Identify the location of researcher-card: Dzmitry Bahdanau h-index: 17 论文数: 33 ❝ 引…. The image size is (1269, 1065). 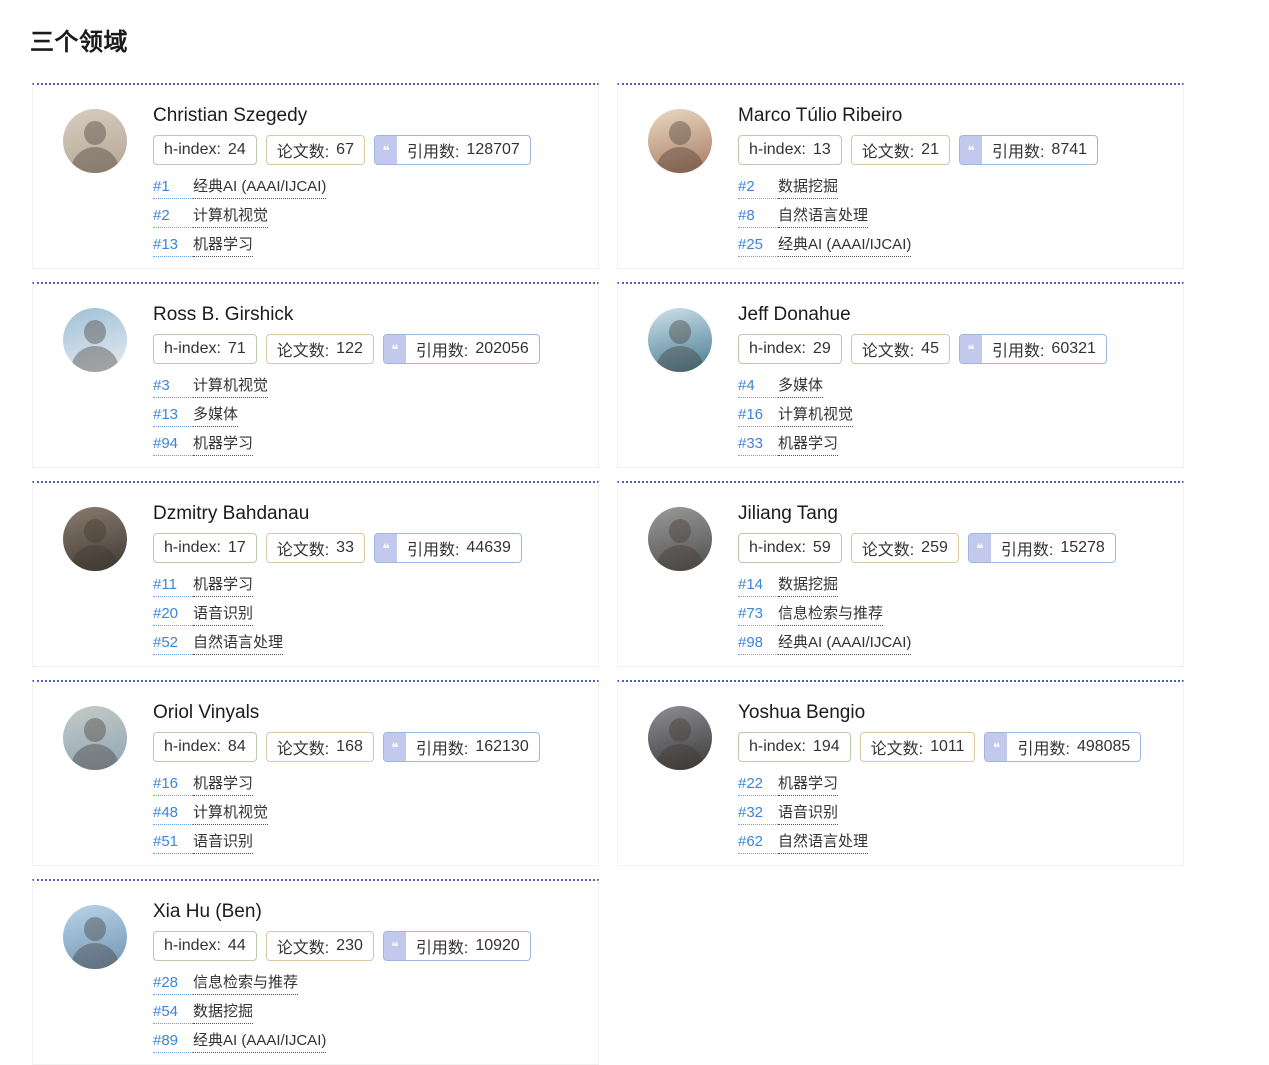
(315, 574).